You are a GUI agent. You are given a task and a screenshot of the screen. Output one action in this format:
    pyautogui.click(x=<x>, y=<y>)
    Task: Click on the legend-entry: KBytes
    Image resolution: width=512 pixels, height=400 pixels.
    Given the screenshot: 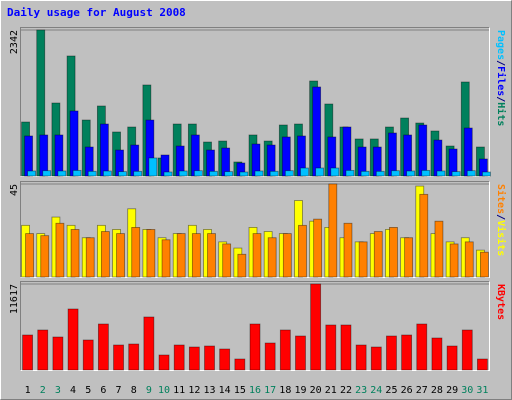 What is the action you would take?
    pyautogui.click(x=500, y=302)
    